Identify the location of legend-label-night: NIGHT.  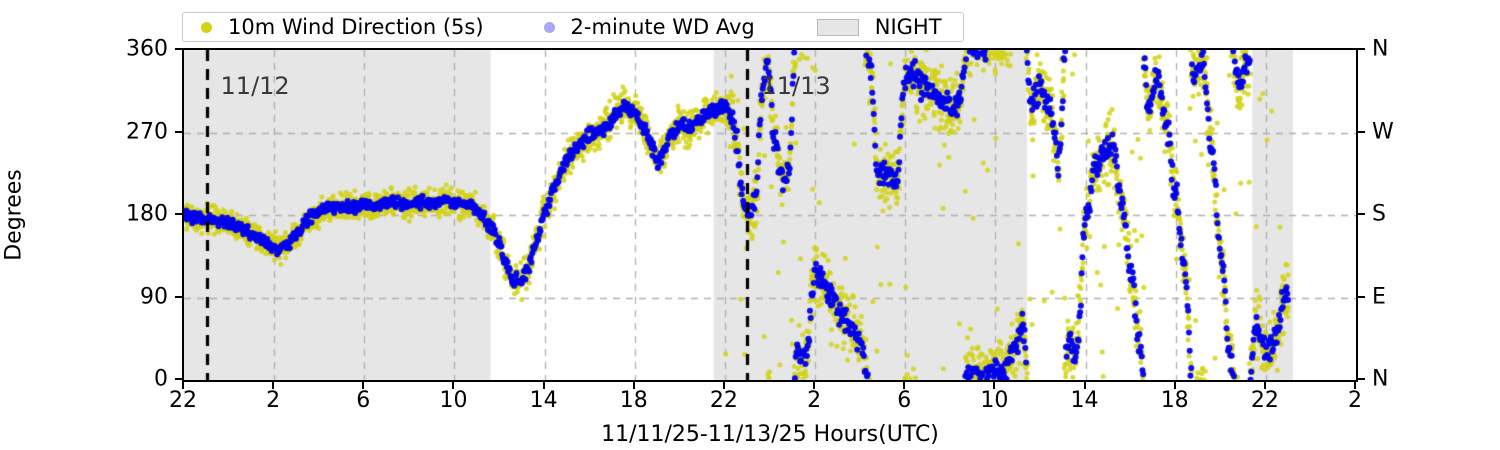
(908, 27).